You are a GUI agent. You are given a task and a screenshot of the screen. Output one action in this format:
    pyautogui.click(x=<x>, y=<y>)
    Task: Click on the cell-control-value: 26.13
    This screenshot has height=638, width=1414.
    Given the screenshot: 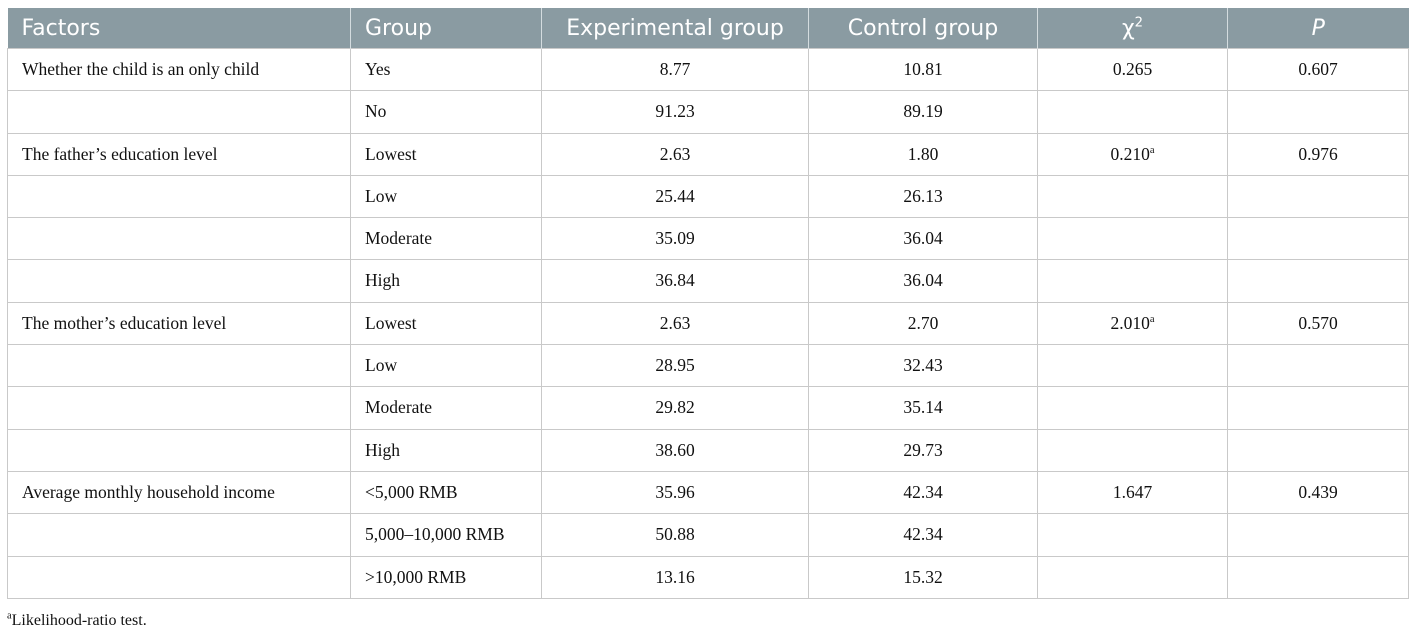 What is the action you would take?
    pyautogui.click(x=923, y=195)
    